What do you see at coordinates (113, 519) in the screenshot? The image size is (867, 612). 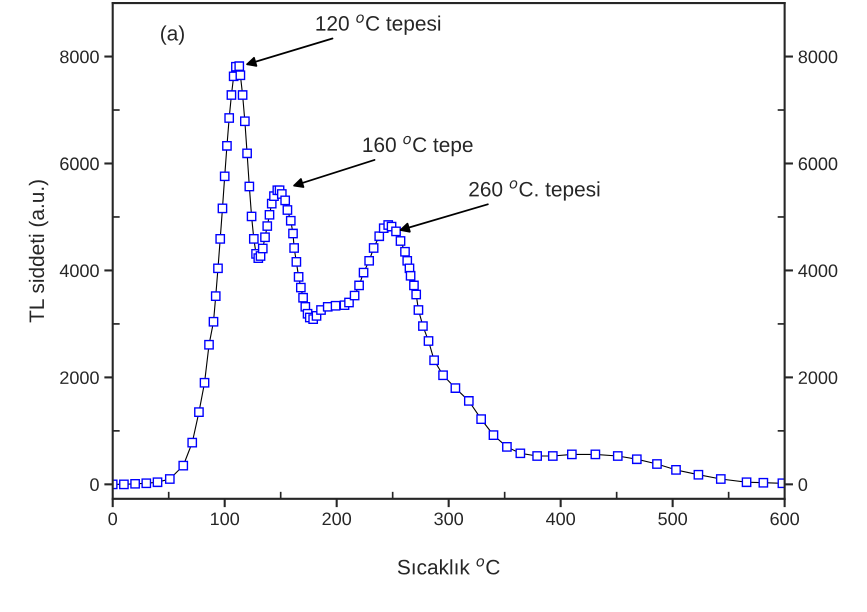 I see `x-tick-label: 0` at bounding box center [113, 519].